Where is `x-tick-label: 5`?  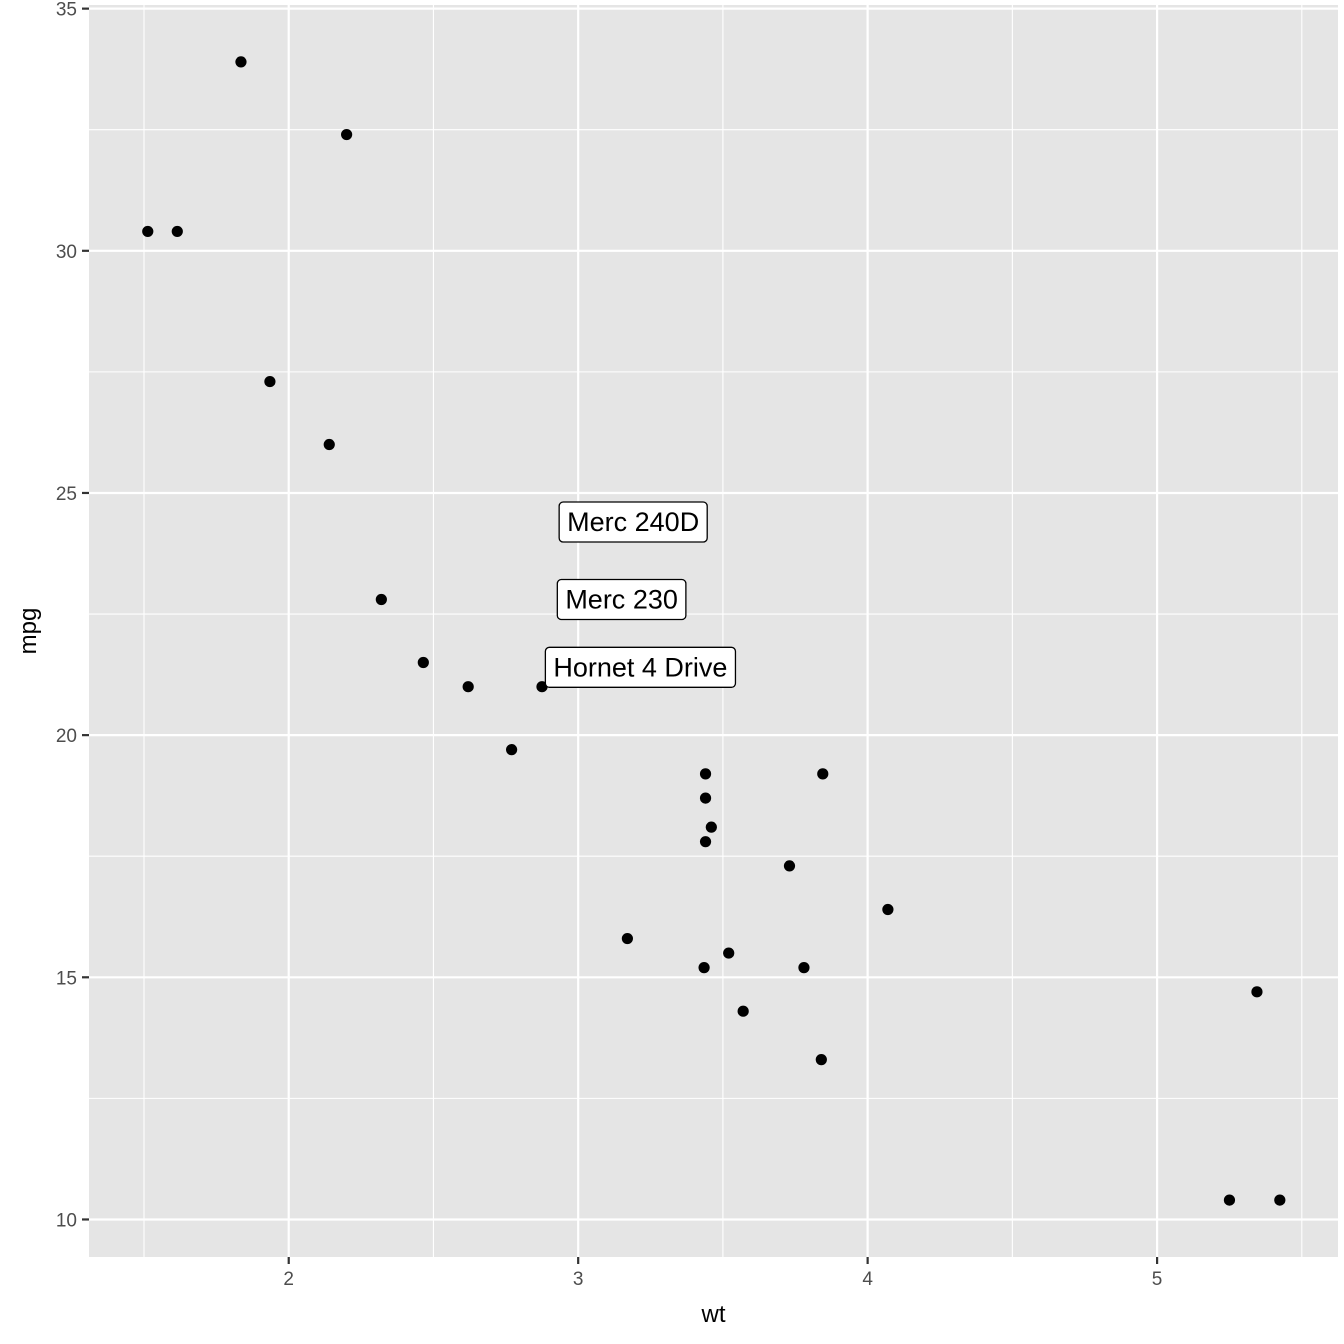
x-tick-label: 5 is located at coordinates (1157, 1279).